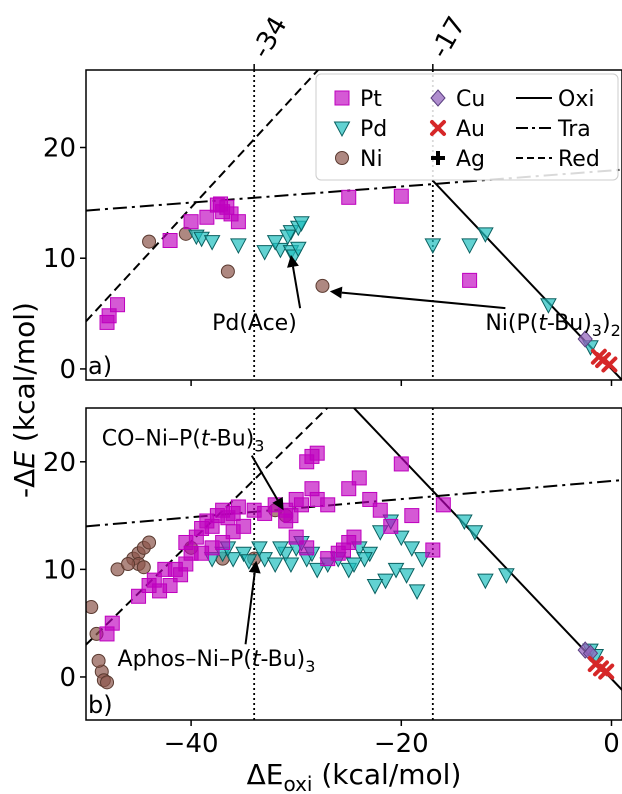 The image size is (622, 794). Describe the element at coordinates (386, 774) in the screenshot. I see `x-axis-label-unit: (kcal/mol)` at that location.